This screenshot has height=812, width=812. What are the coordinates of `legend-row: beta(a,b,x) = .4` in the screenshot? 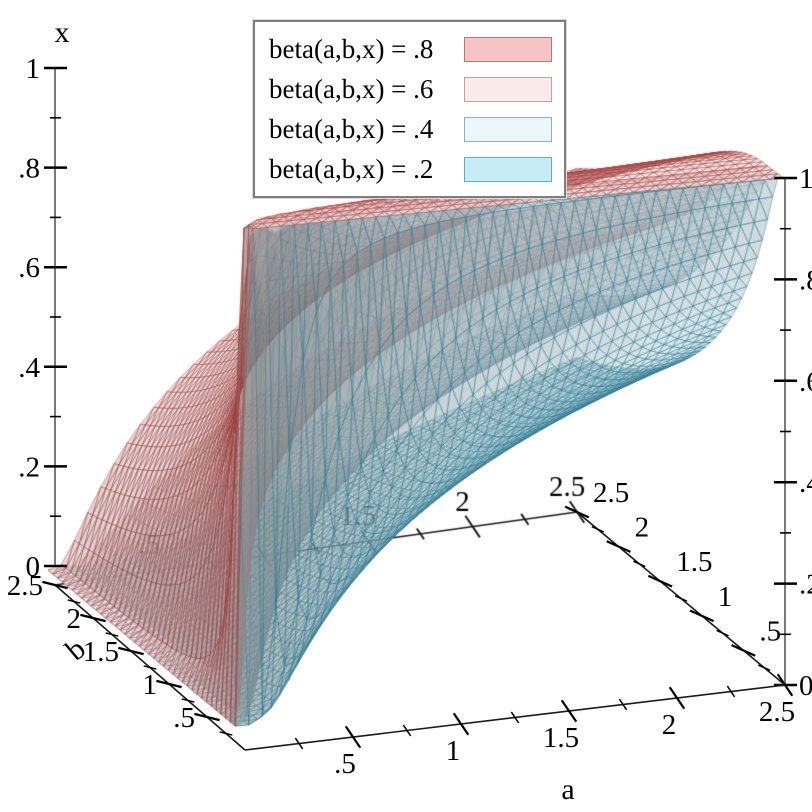 It's located at (410, 129).